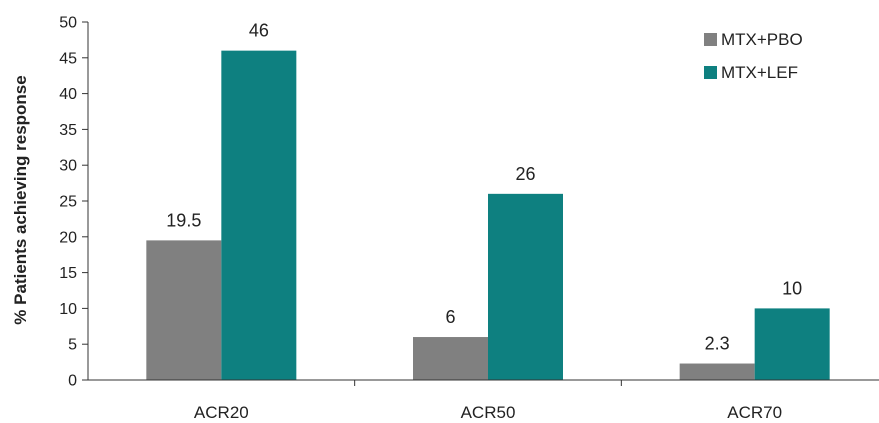 Image resolution: width=879 pixels, height=423 pixels. I want to click on y-tick-label: 10, so click(68, 309).